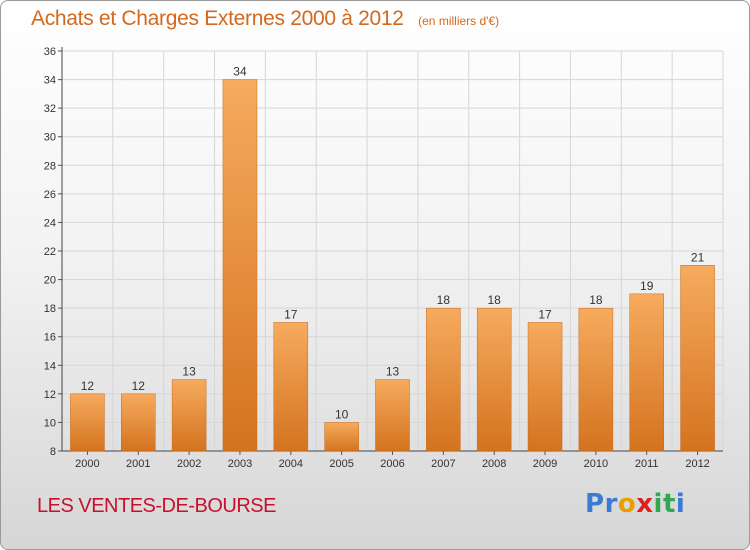 The width and height of the screenshot is (750, 550). What do you see at coordinates (545, 314) in the screenshot?
I see `data-label-2009: 17` at bounding box center [545, 314].